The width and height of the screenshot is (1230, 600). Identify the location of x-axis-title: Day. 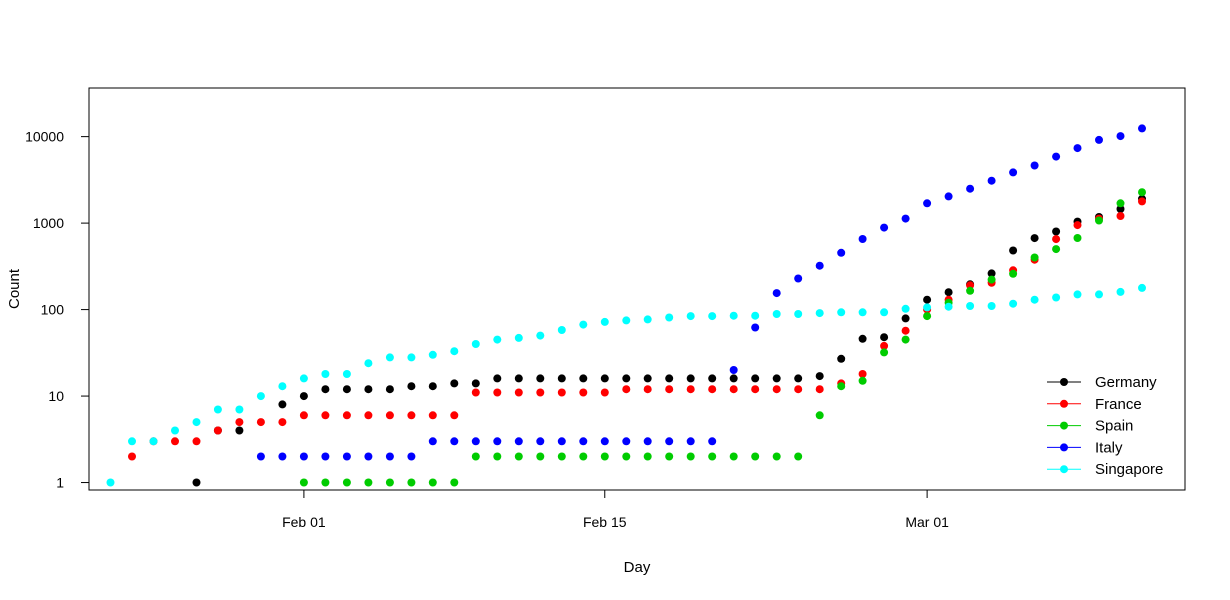
(637, 567).